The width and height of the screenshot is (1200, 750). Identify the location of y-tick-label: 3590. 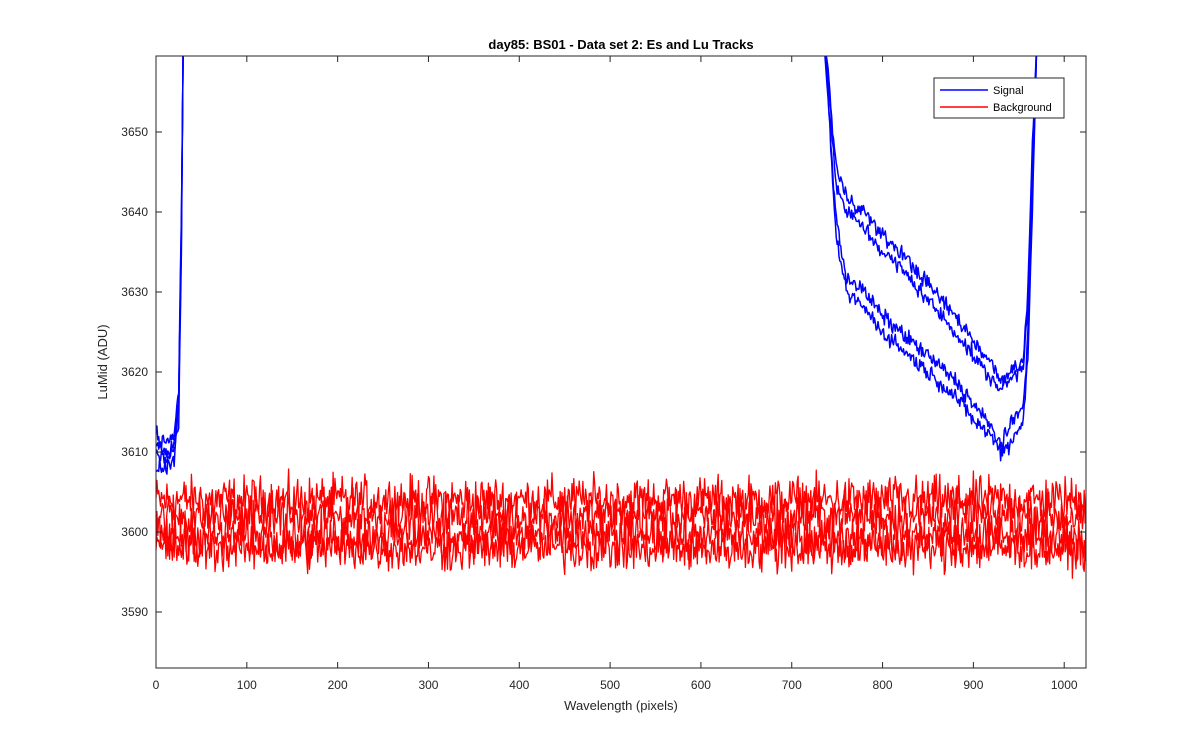
(134, 612).